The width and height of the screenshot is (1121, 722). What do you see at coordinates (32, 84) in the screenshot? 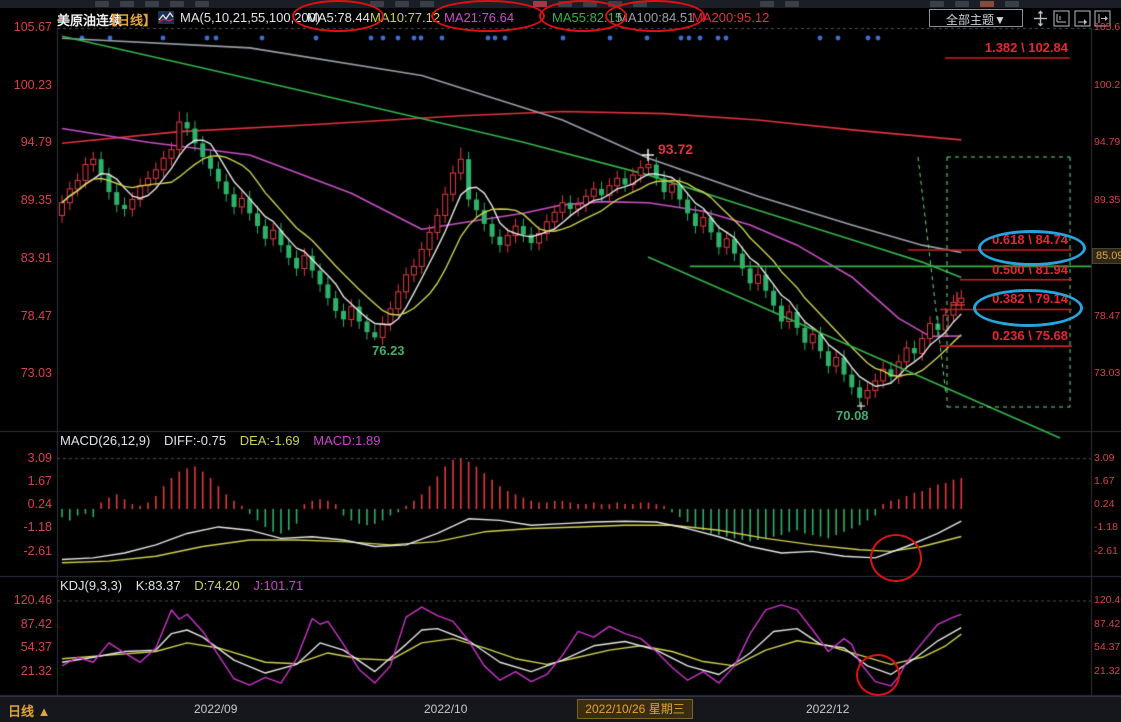
I see `price-tick-left: 100.23` at bounding box center [32, 84].